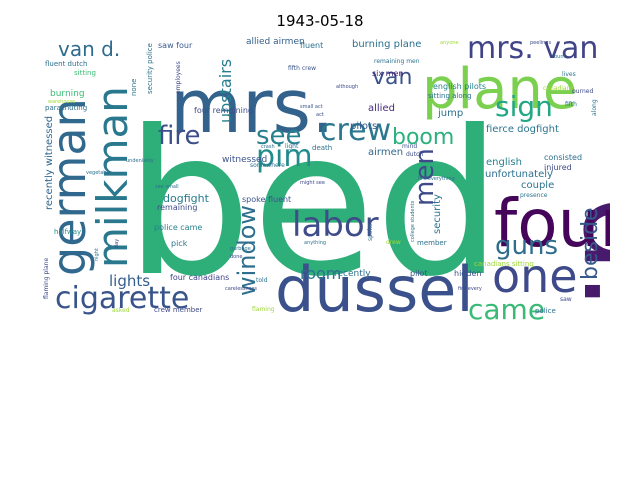  Describe the element at coordinates (311, 45) in the screenshot. I see `cloud-word: fluent` at that location.